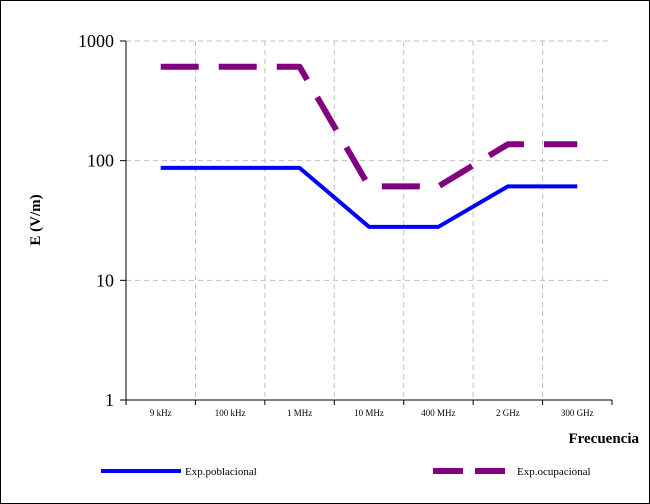 Image resolution: width=650 pixels, height=504 pixels. Describe the element at coordinates (221, 472) in the screenshot. I see `legend-label-poblacional: Exp.poblacional` at that location.